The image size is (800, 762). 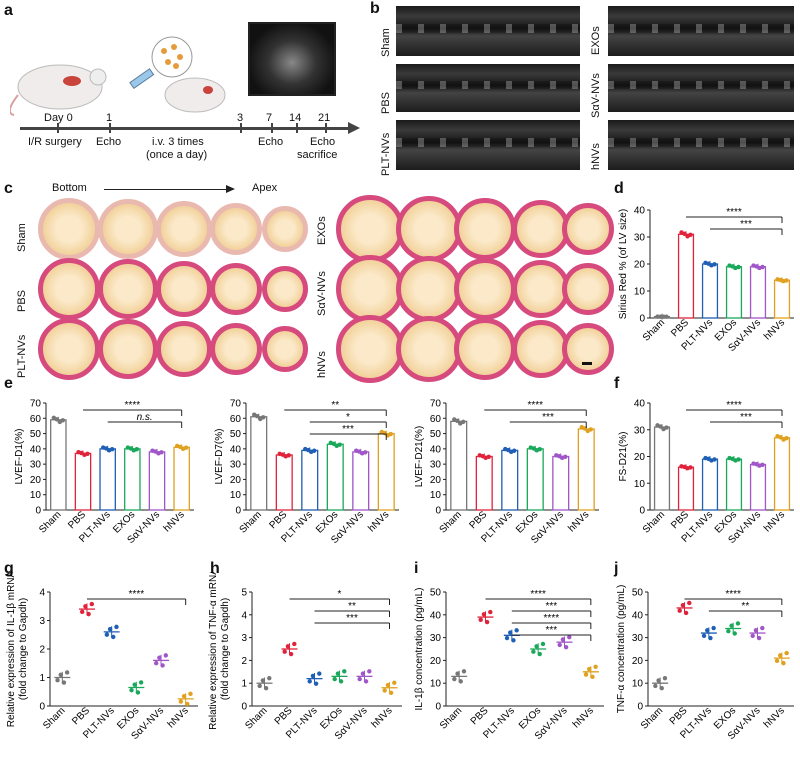 What do you see at coordinates (178, 142) in the screenshot?
I see `label-iv: i.v. 3 times` at bounding box center [178, 142].